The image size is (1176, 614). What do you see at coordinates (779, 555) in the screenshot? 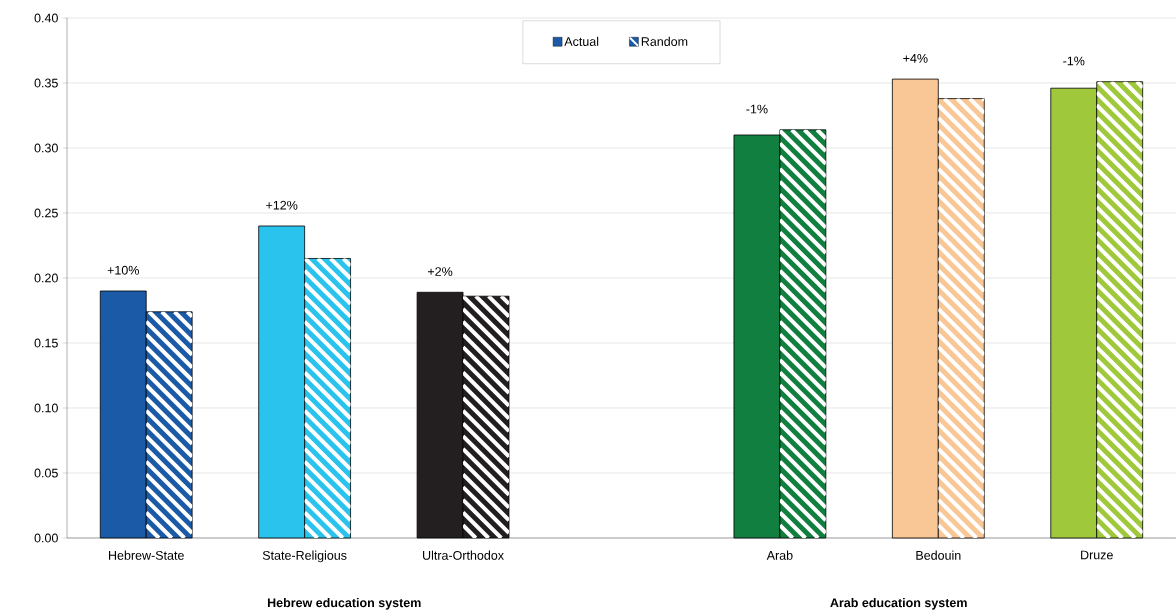
I see `x-tick-label: Arab` at bounding box center [779, 555].